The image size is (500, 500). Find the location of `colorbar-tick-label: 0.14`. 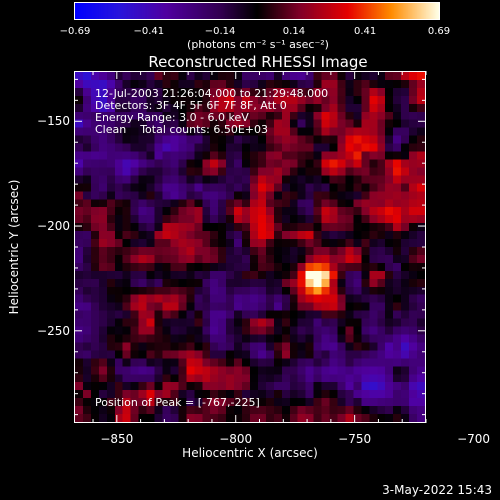

colorbar-tick-label: 0.14 is located at coordinates (294, 31).